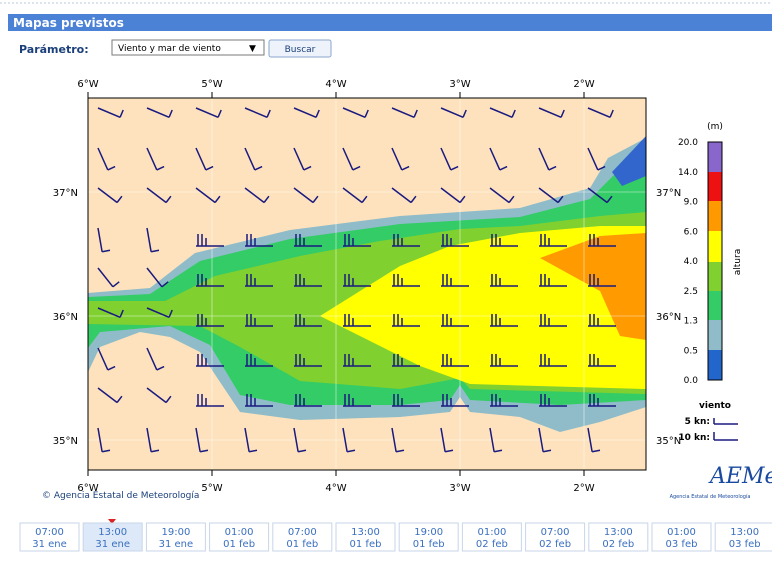 The height and width of the screenshot is (563, 772). I want to click on lat-label: 35°N, so click(65, 441).